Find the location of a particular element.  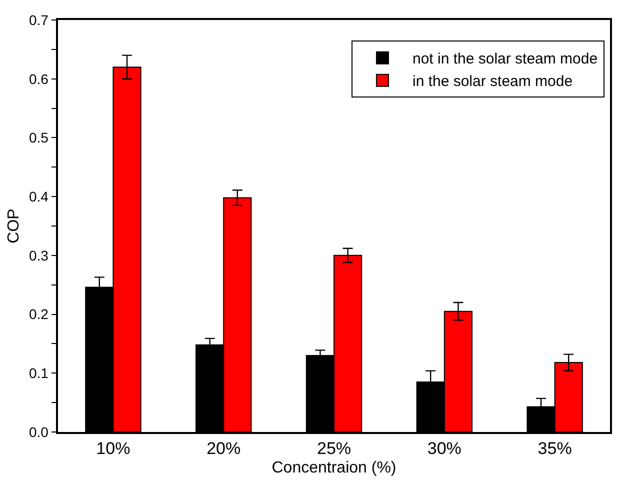

y-tick-label: 0.0 is located at coordinates (38, 432).